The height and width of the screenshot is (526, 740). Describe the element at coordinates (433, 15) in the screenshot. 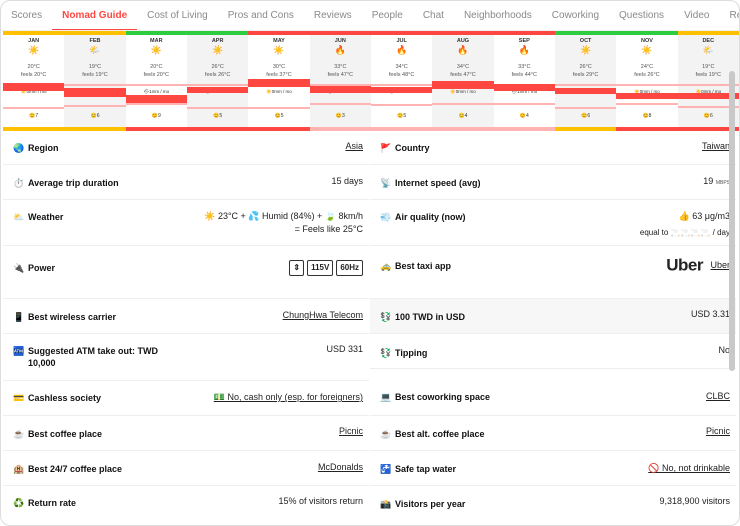

I see `tab-chat: Chat` at that location.